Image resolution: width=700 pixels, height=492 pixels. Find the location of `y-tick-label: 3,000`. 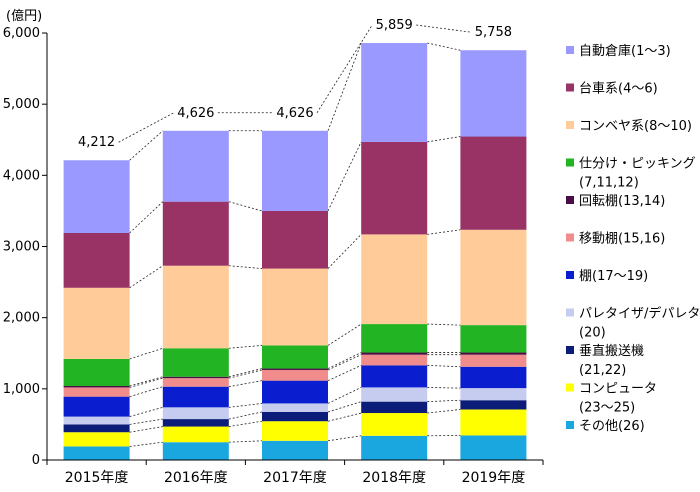

y-tick-label: 3,000 is located at coordinates (21, 247).